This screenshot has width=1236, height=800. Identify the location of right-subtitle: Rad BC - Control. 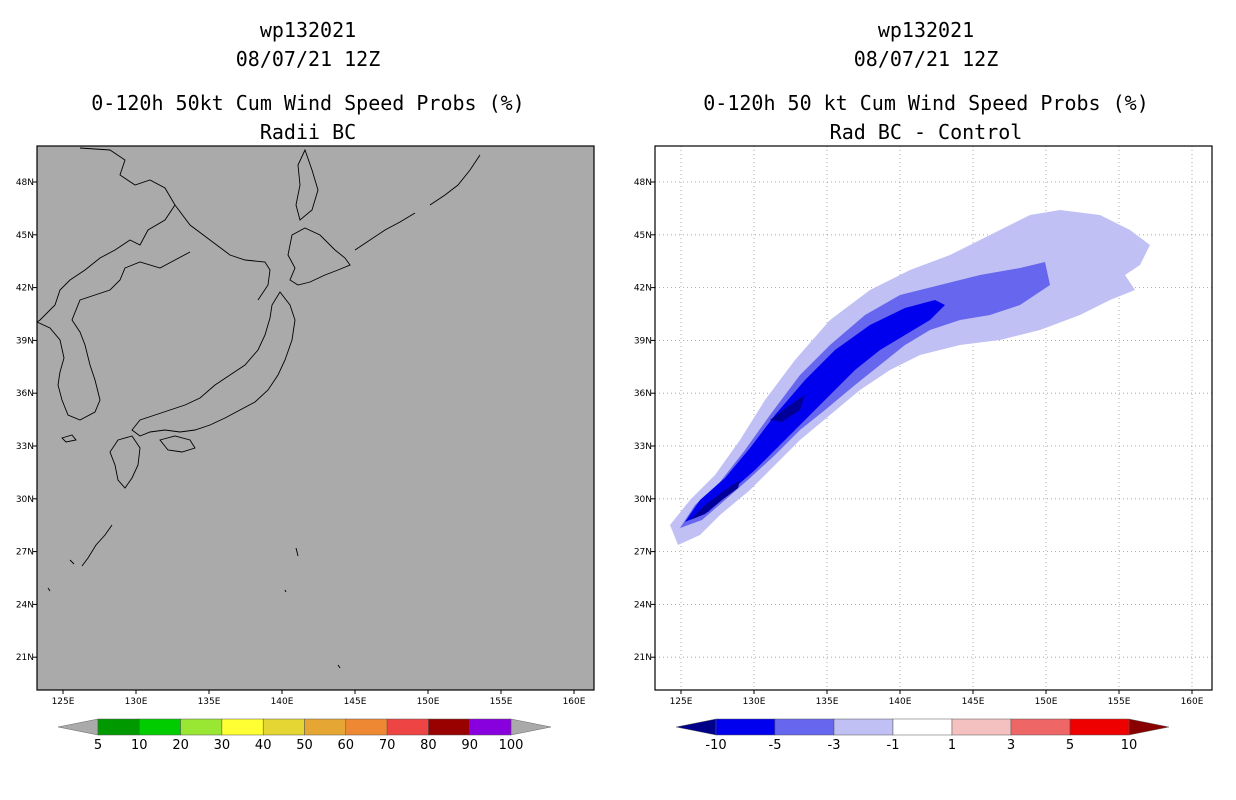
(926, 132).